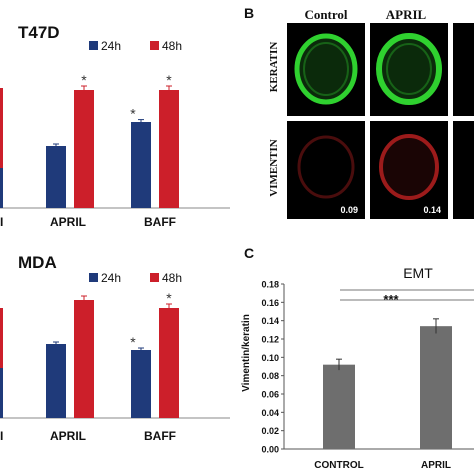 Image resolution: width=474 pixels, height=474 pixels. What do you see at coordinates (436, 465) in the screenshot?
I see `emt-category-label-april: APRIL` at bounding box center [436, 465].